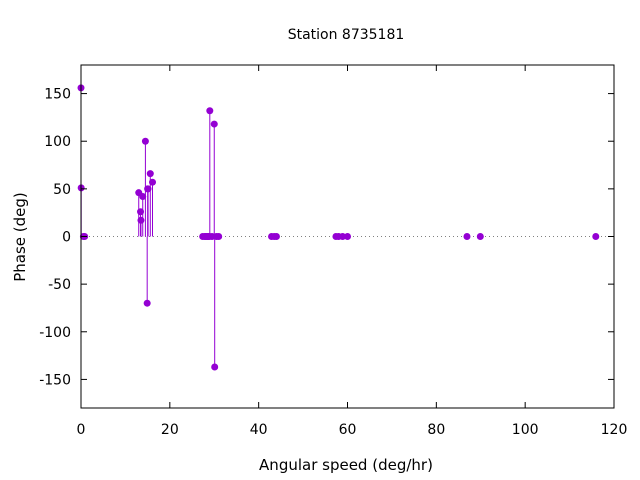 This screenshot has width=640, height=480. What do you see at coordinates (170, 430) in the screenshot?
I see `x-tick-label: 20` at bounding box center [170, 430].